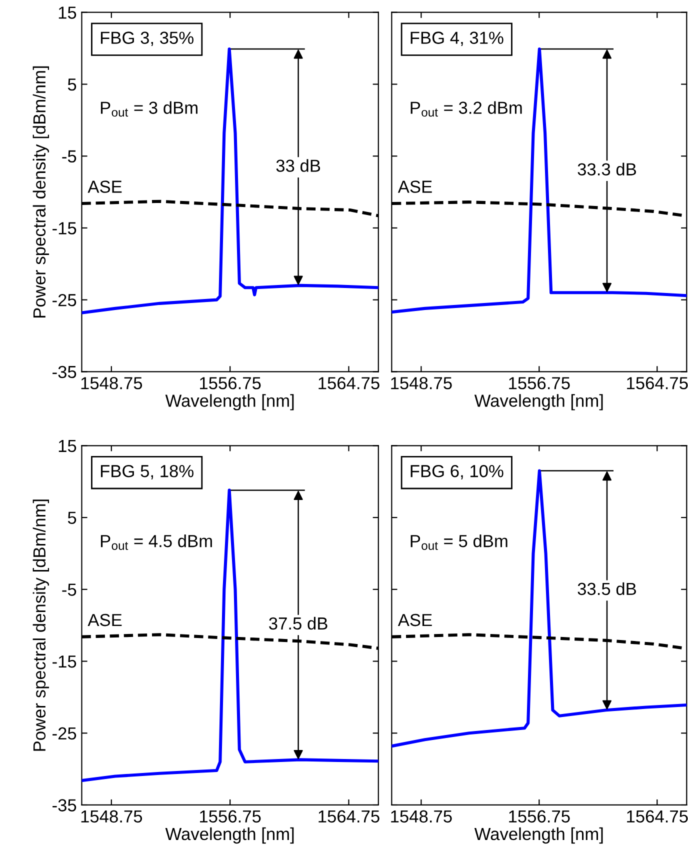 The height and width of the screenshot is (864, 688). I want to click on annotation: 33 dB, so click(298, 165).